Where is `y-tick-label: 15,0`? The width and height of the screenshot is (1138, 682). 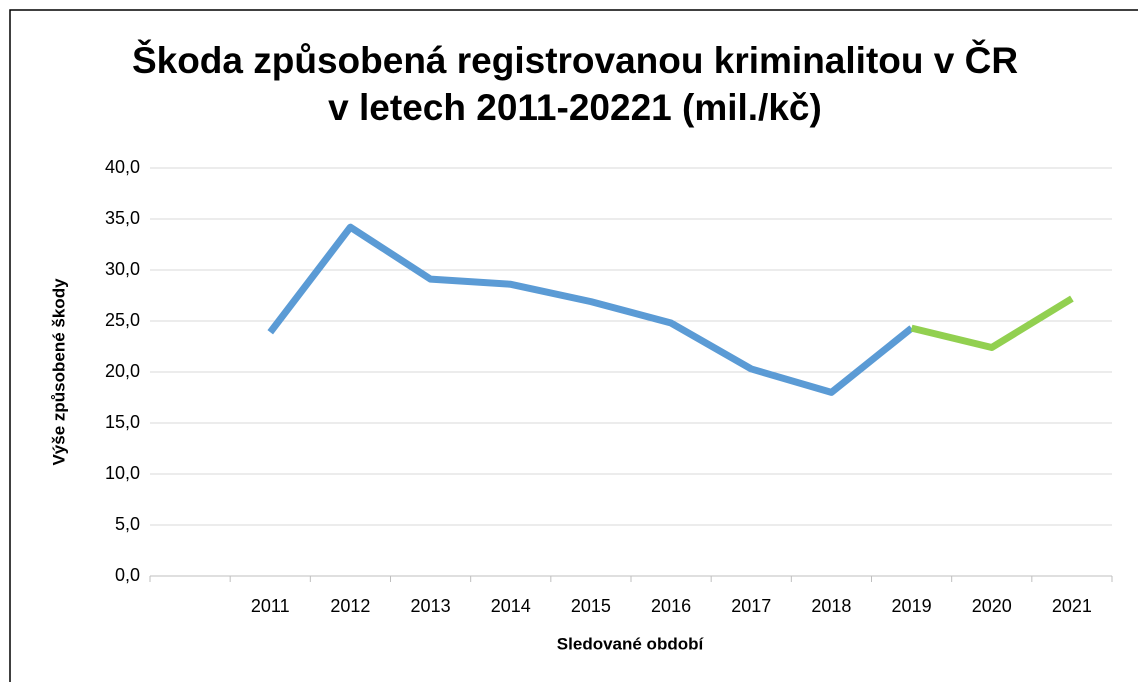 y-tick-label: 15,0 is located at coordinates (122, 422).